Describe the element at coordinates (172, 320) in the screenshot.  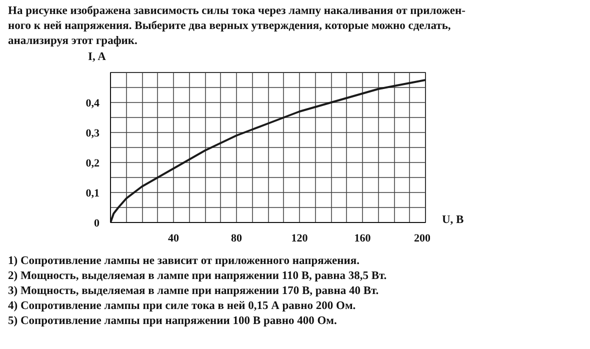
I see `text: 5) Сопротивление лампы при напряжении 100 В равно 400 Ом.` at that location.